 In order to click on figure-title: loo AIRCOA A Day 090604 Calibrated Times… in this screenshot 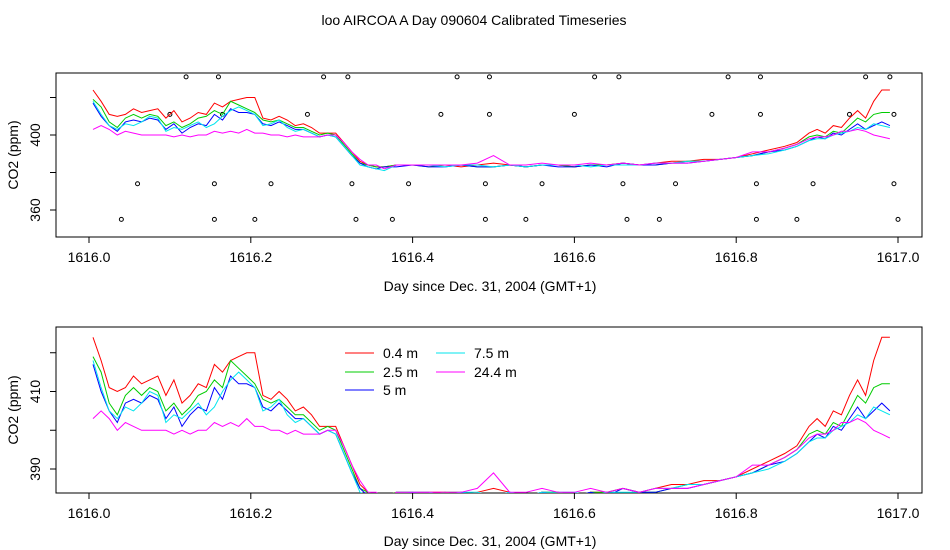, I will do `click(473, 20)`.